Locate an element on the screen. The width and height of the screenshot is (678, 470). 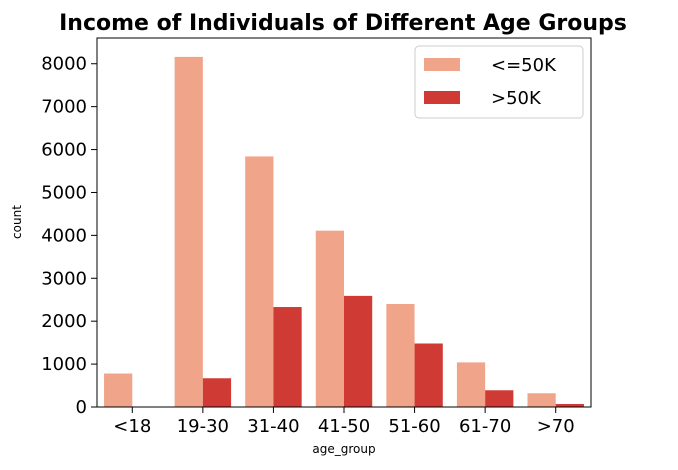
x-tick-label: 31-40 is located at coordinates (273, 426).